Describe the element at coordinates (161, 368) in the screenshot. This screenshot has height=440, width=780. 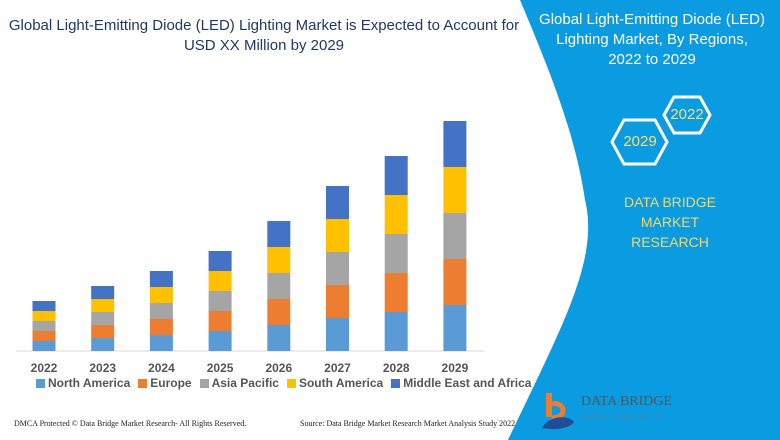
I see `x-tick-label: 2024` at that location.